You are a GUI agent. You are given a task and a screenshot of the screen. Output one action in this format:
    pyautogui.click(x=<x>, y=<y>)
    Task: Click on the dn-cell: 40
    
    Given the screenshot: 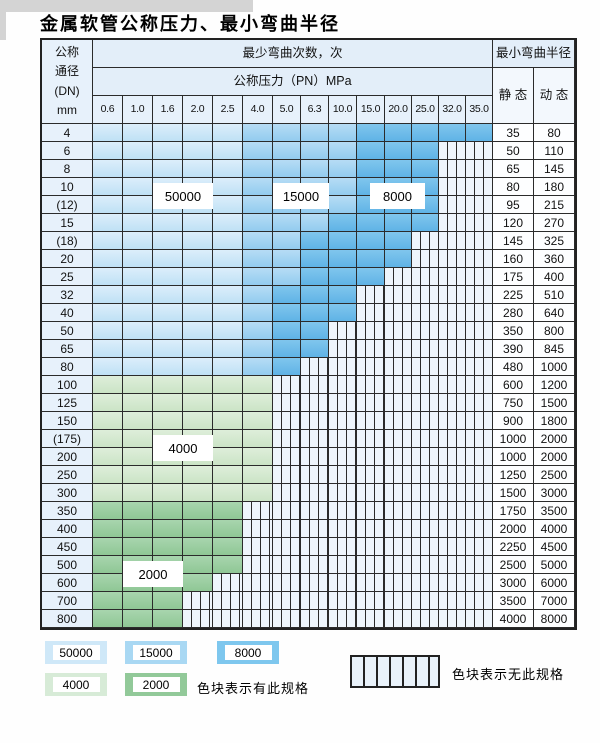 What is the action you would take?
    pyautogui.click(x=67, y=313)
    